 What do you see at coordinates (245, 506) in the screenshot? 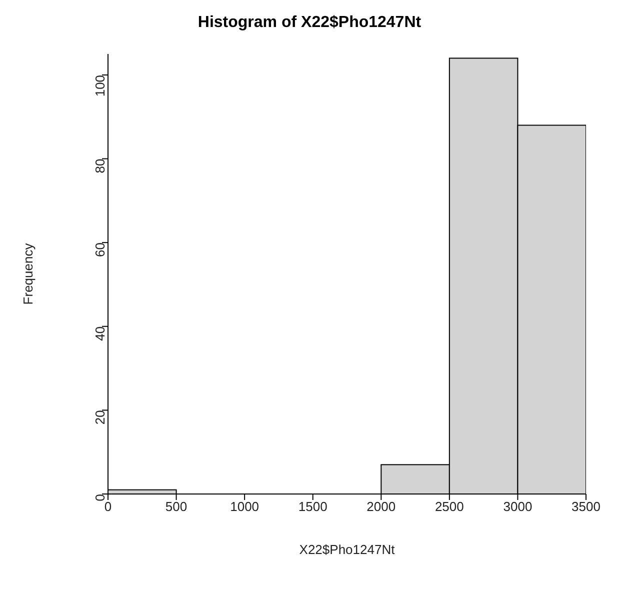
I see `x-tick-label: 1000` at bounding box center [245, 506].